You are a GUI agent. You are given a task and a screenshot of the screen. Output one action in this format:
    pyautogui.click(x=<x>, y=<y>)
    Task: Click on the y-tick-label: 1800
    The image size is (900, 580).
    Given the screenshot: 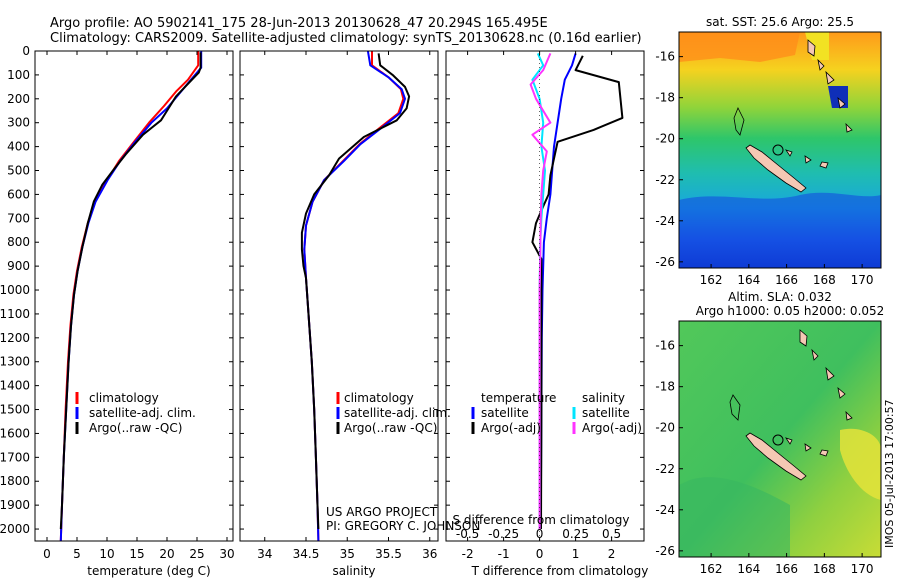 What is the action you would take?
    pyautogui.click(x=15, y=481)
    